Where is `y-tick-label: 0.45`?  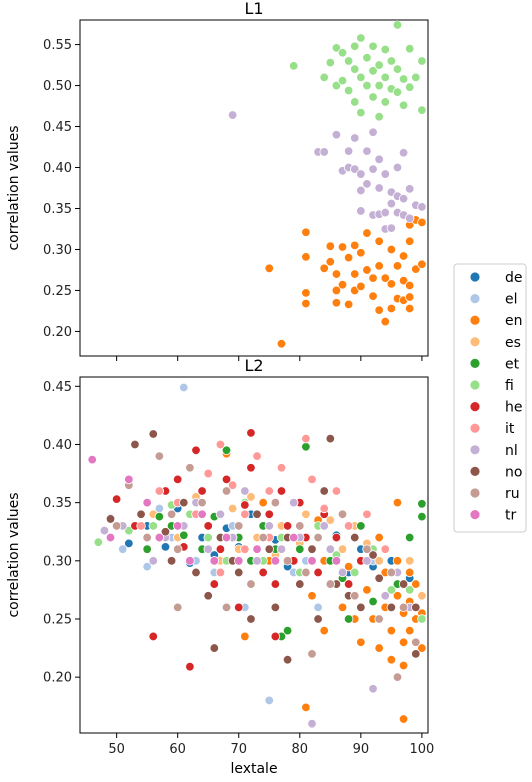
y-tick-label: 0.45 is located at coordinates (57, 127).